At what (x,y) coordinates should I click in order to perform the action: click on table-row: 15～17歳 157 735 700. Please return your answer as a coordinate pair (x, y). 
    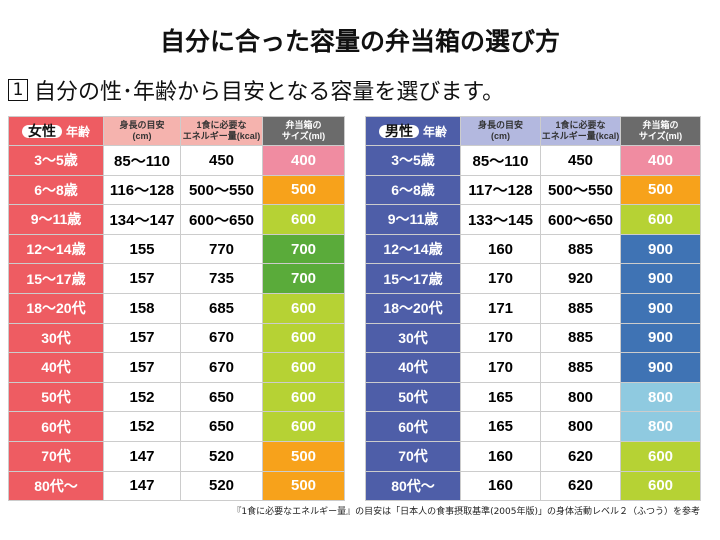
    Looking at the image, I should click on (176, 278).